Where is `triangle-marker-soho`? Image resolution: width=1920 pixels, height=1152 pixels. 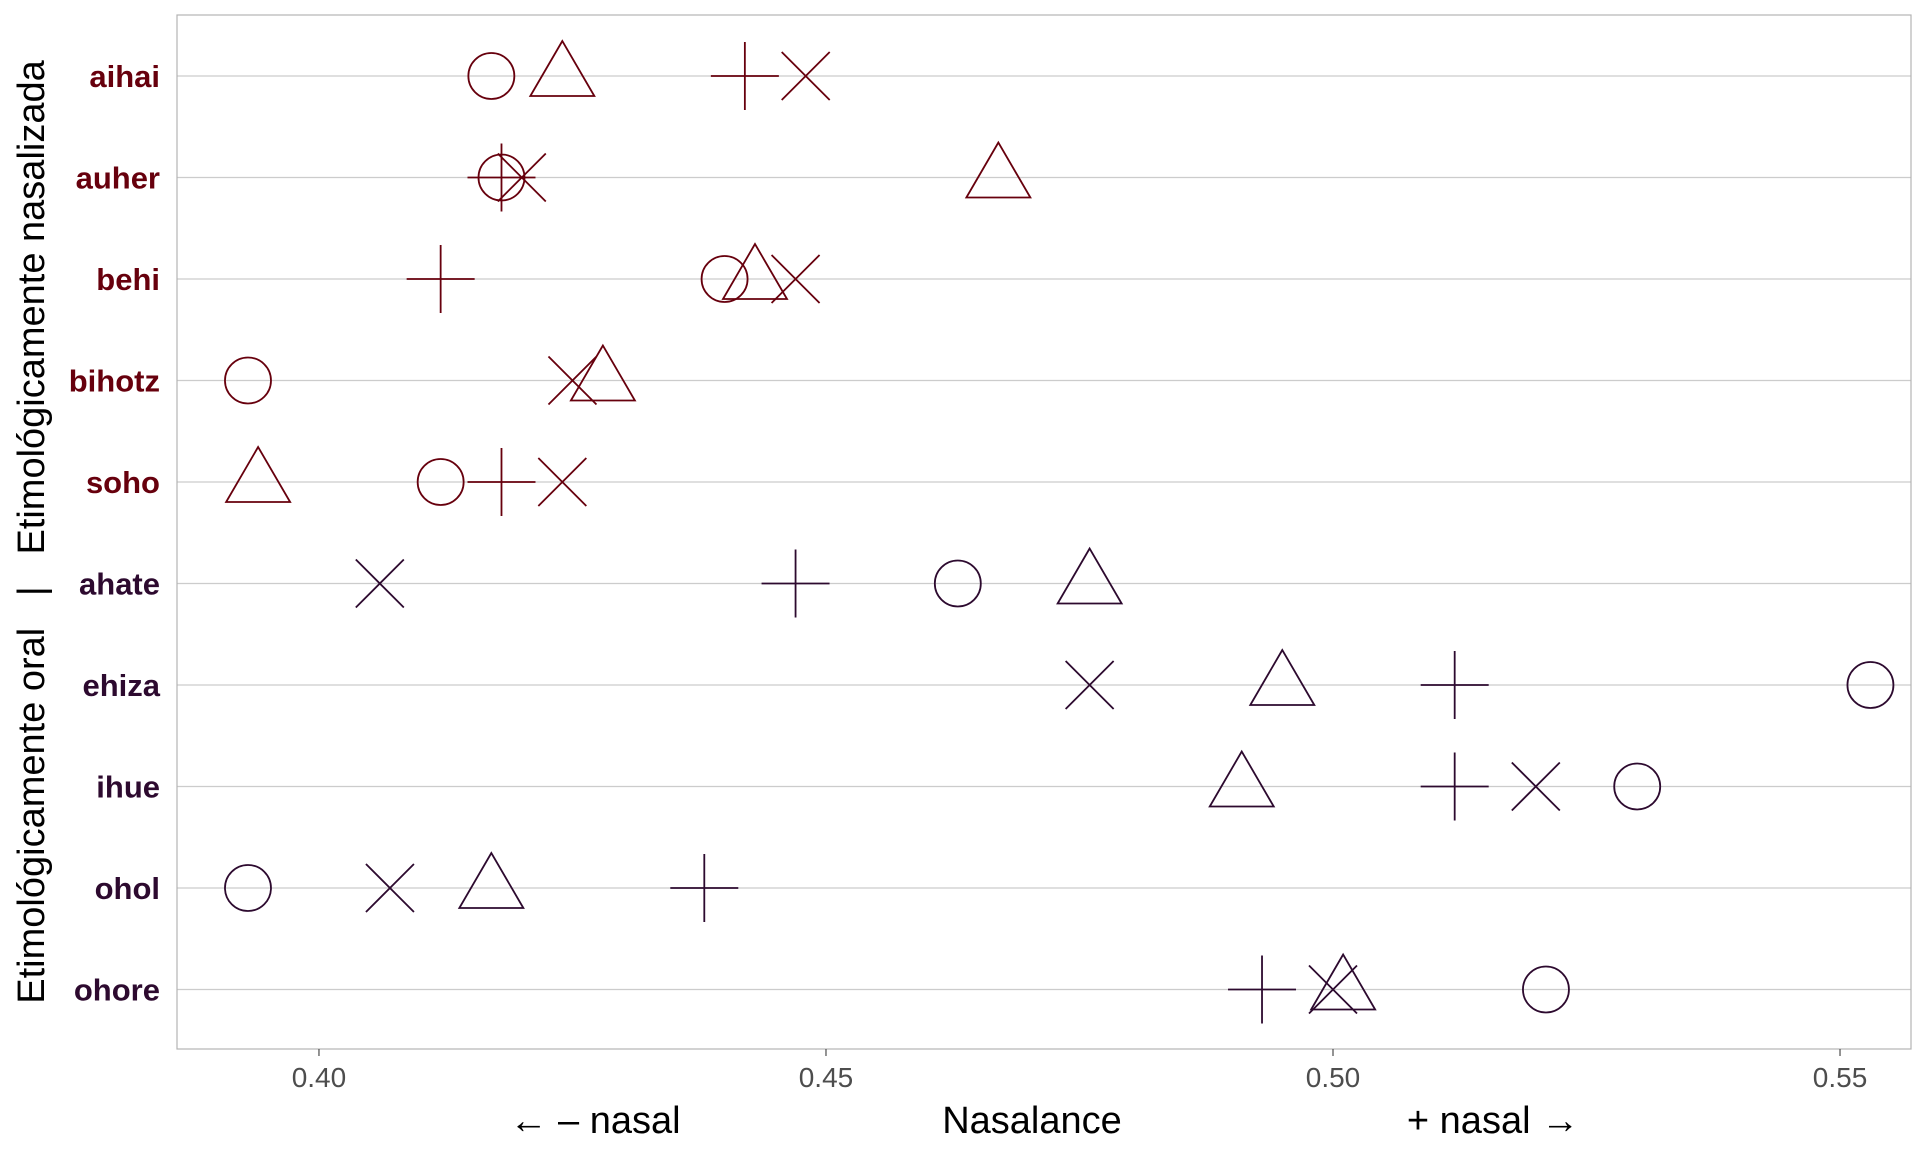 triangle-marker-soho is located at coordinates (258, 474).